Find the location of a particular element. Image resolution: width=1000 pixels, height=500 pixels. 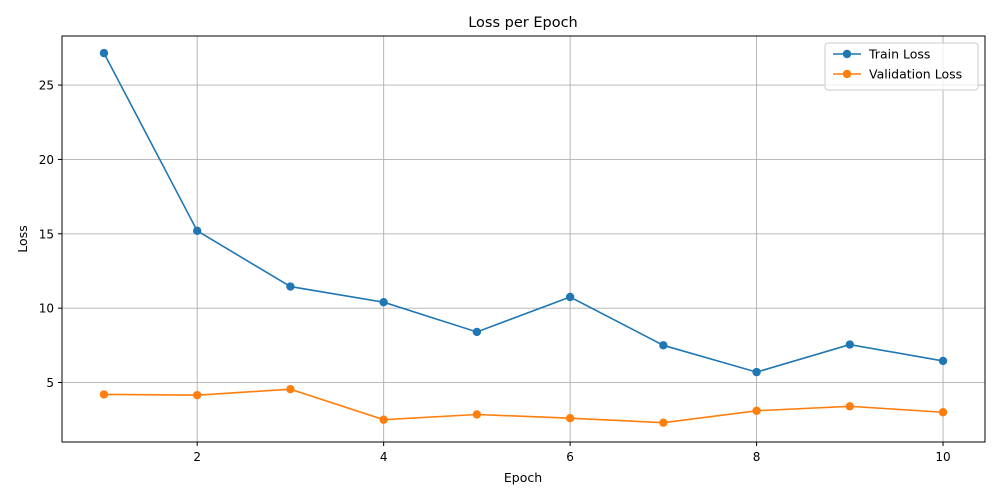

y-tick-label: 15 is located at coordinates (46, 234).